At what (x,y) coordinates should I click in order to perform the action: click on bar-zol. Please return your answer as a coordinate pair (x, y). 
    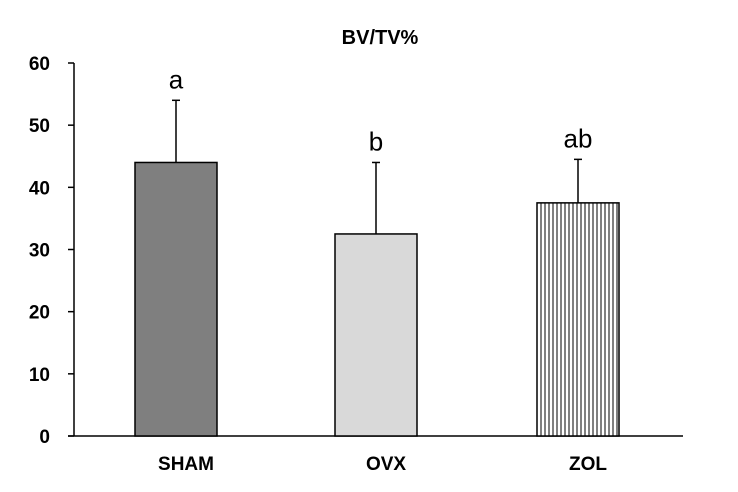
    Looking at the image, I should click on (578, 319).